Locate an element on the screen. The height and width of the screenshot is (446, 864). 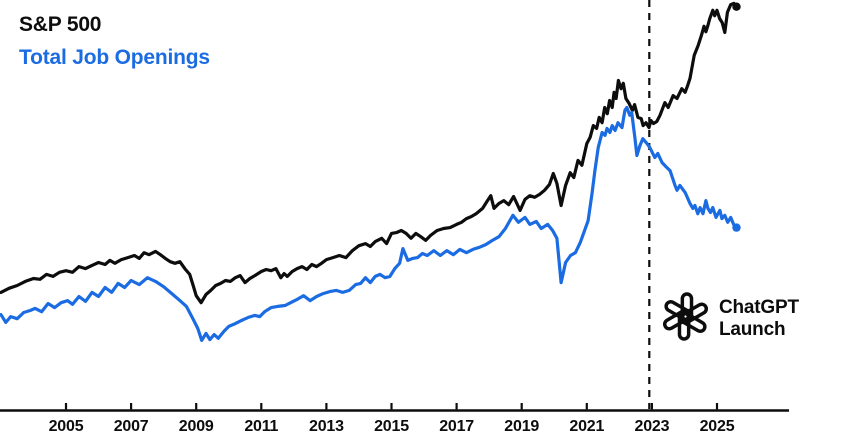
x-tick-label: 2025 is located at coordinates (717, 426).